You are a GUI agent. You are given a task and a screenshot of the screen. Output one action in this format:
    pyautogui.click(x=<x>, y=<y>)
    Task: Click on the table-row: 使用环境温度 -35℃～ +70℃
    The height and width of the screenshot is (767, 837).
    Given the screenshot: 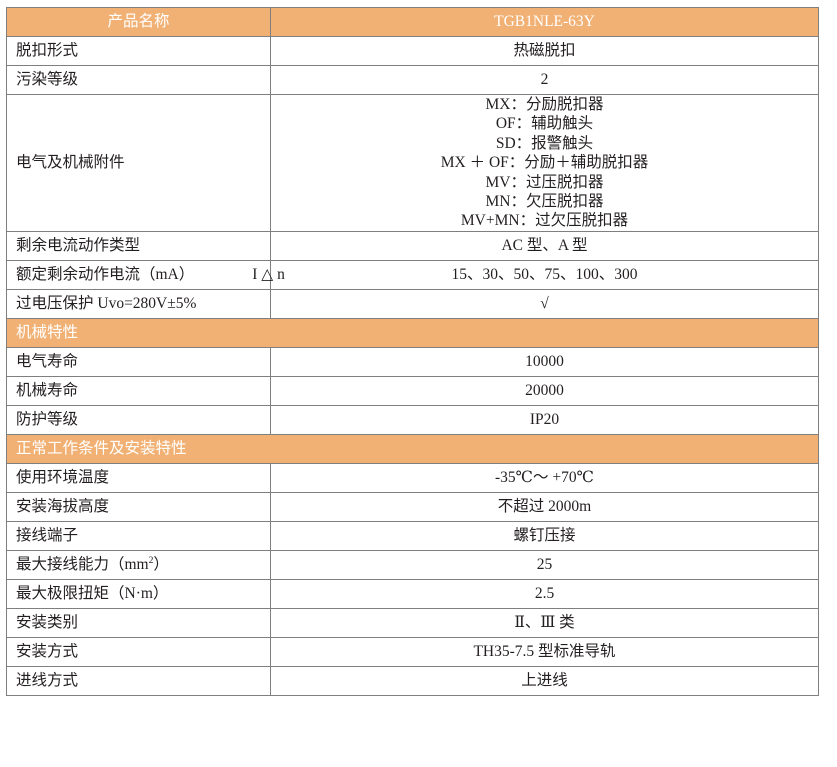 What is the action you would take?
    pyautogui.click(x=412, y=477)
    